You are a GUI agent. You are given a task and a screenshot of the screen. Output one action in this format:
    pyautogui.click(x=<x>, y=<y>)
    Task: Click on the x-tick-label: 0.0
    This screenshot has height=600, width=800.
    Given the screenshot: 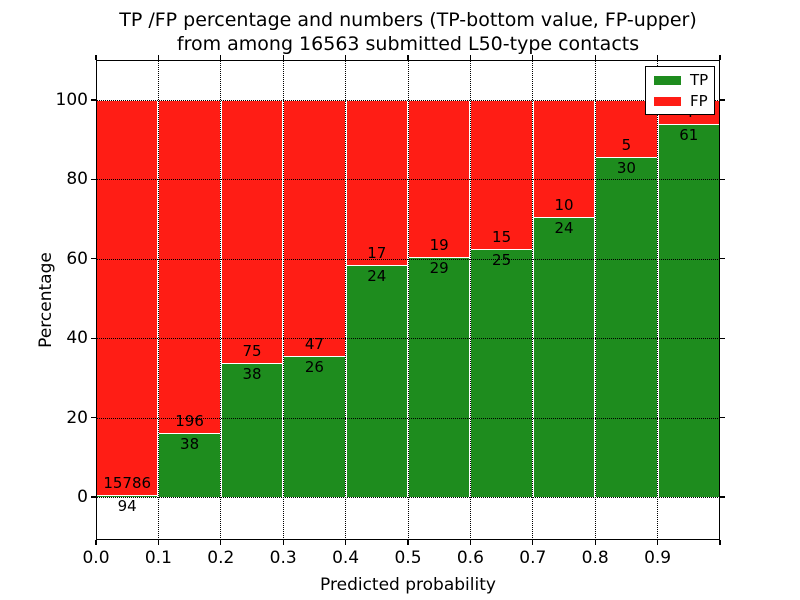 What is the action you would take?
    pyautogui.click(x=96, y=558)
    